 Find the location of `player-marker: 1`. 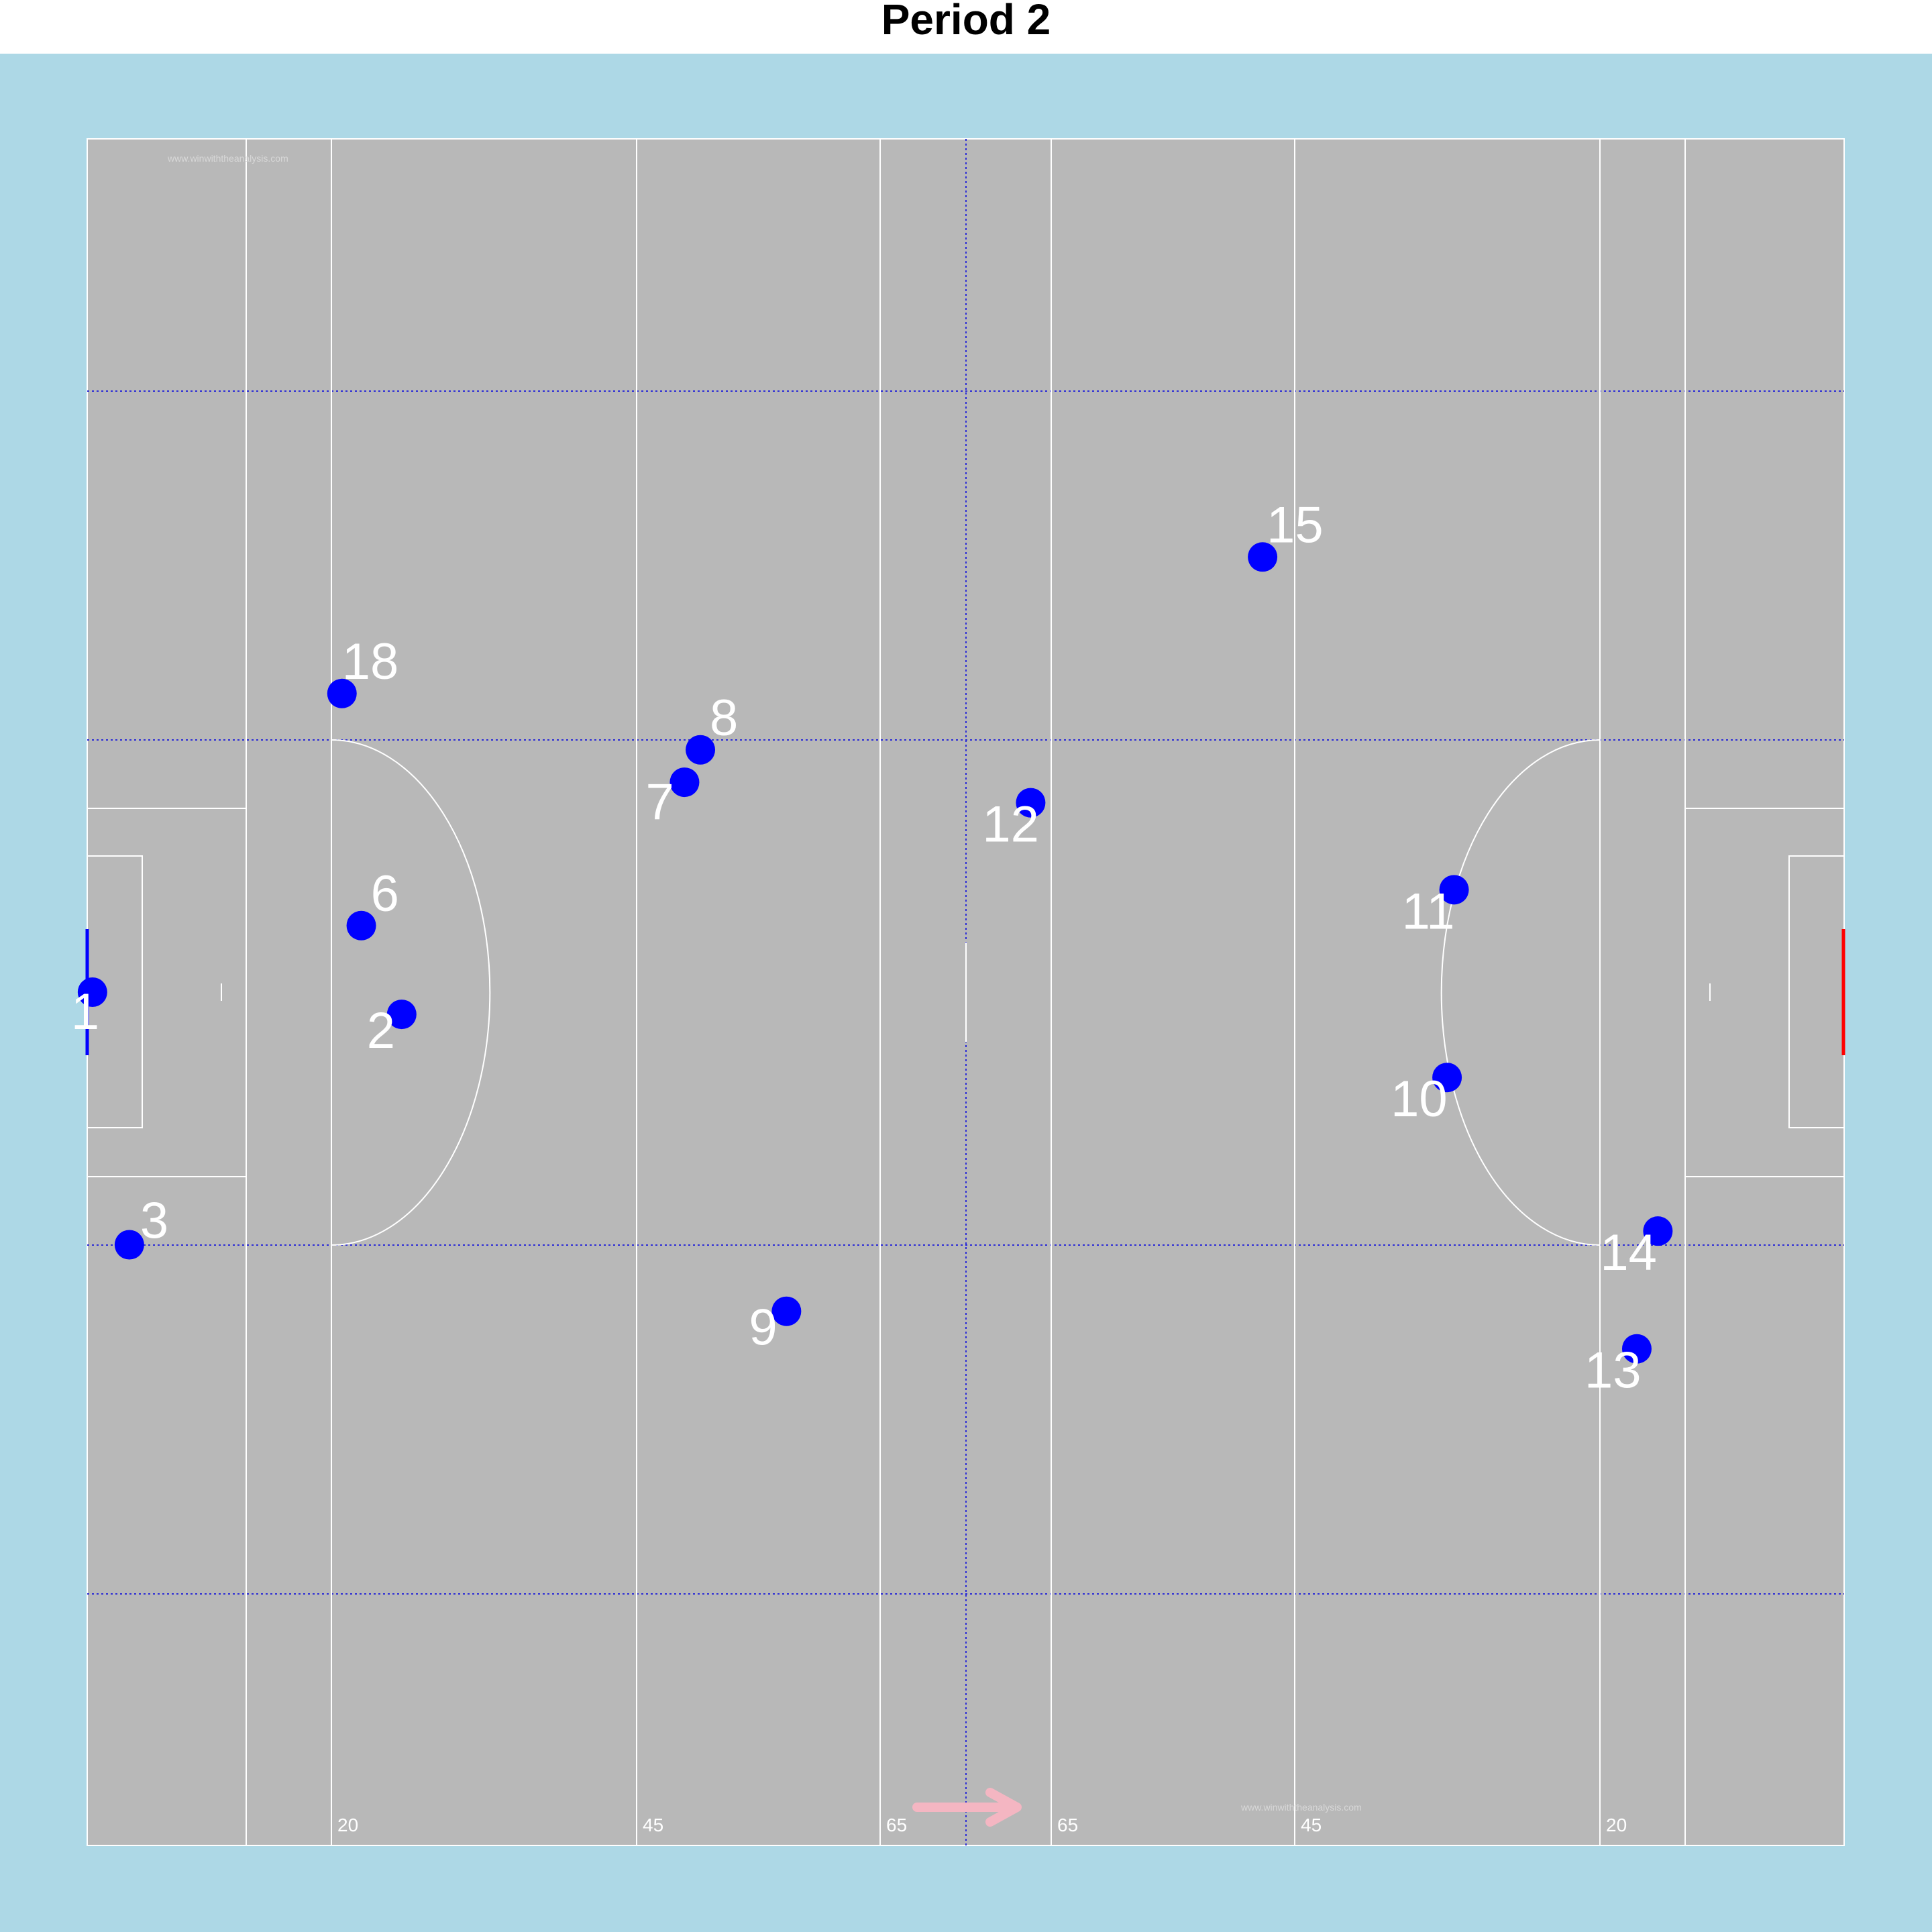

player-marker: 1 is located at coordinates (89, 1008).